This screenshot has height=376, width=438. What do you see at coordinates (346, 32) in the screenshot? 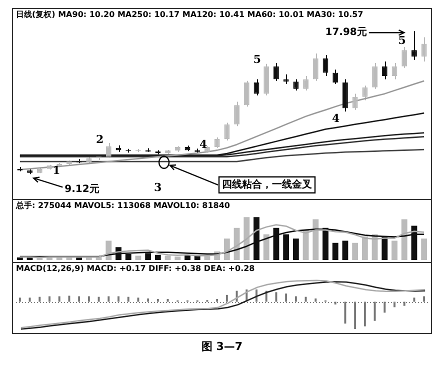
I see `annotation: 17.98元` at bounding box center [346, 32].